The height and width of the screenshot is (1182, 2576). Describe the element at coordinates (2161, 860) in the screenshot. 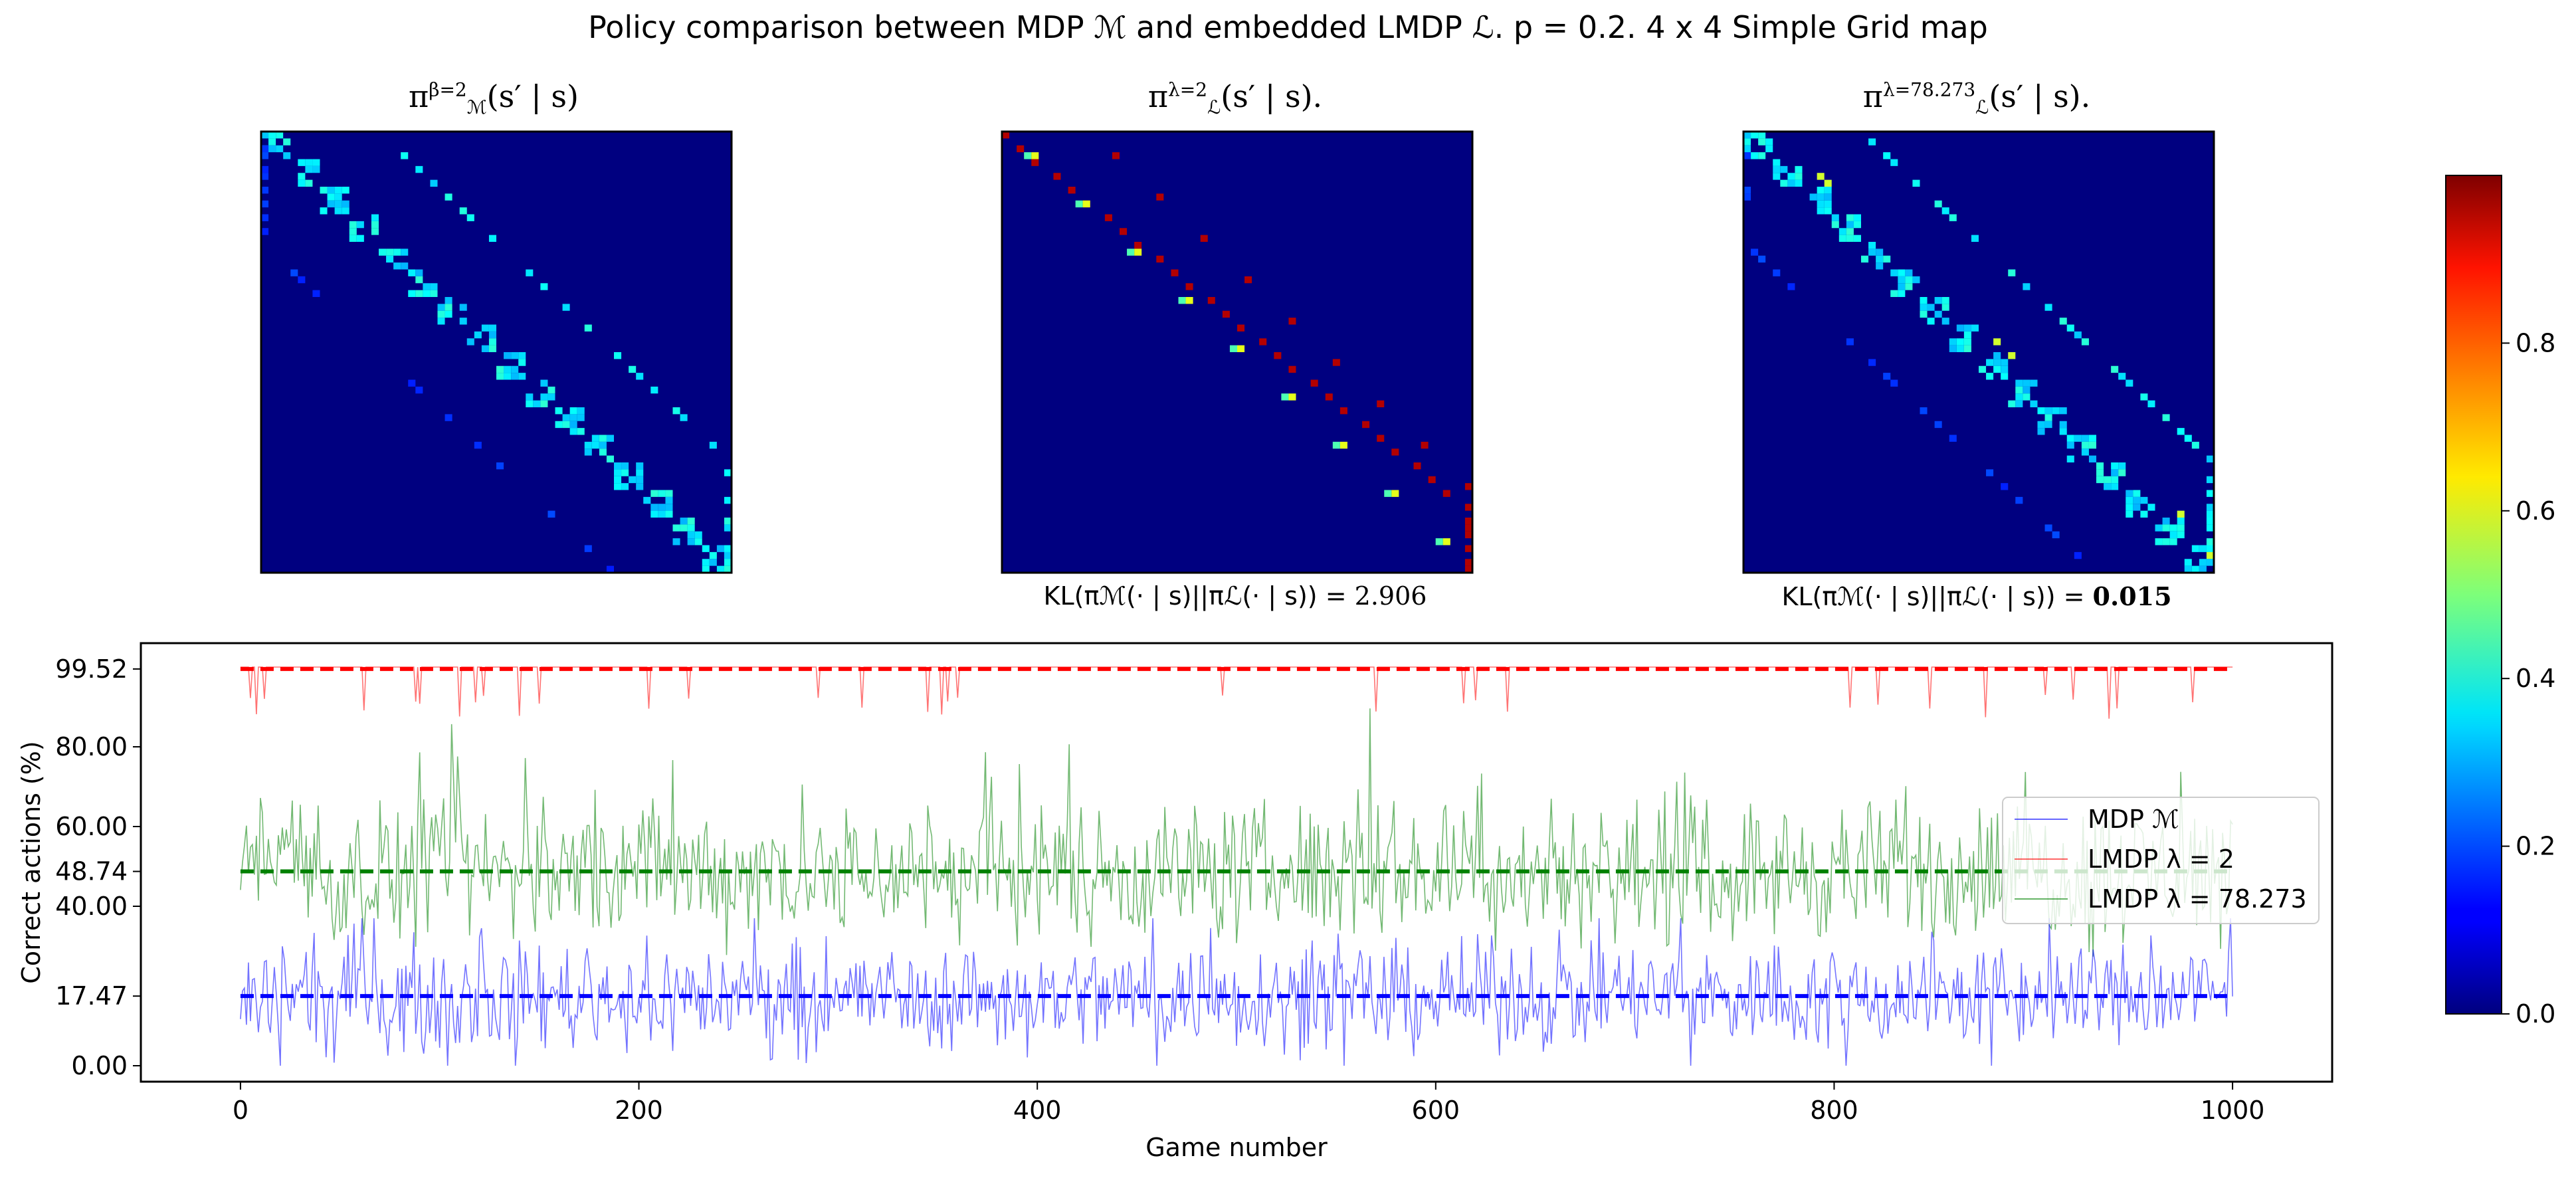

I see `legend-box` at that location.